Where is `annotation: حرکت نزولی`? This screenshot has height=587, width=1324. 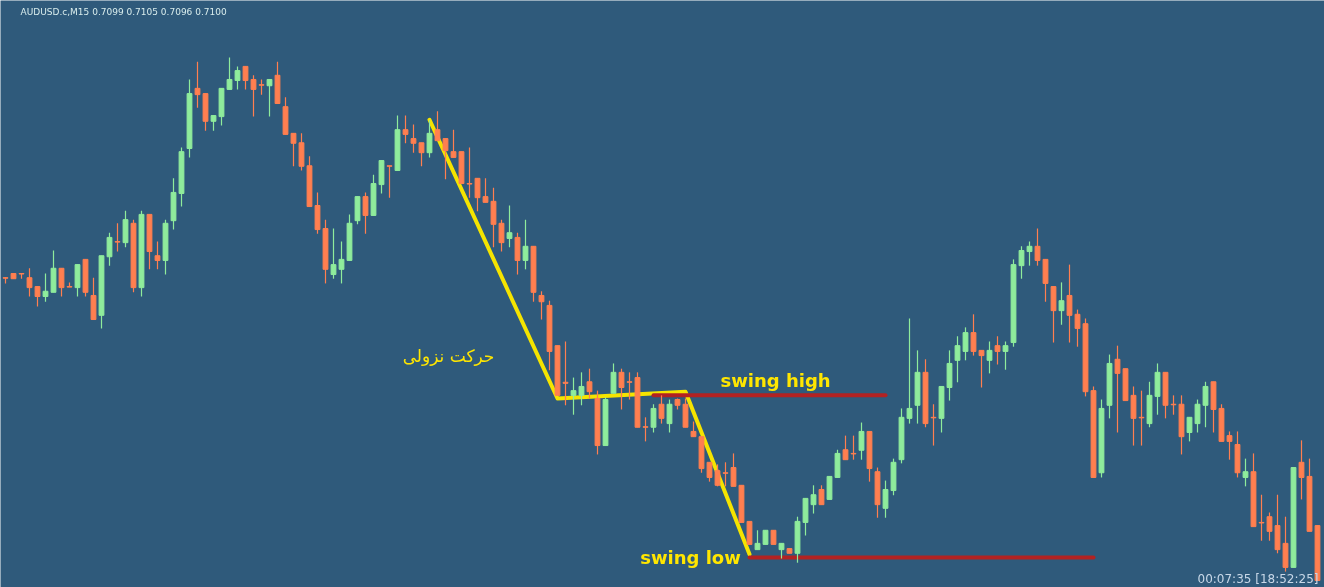 annotation: حرکت نزولی is located at coordinates (448, 355).